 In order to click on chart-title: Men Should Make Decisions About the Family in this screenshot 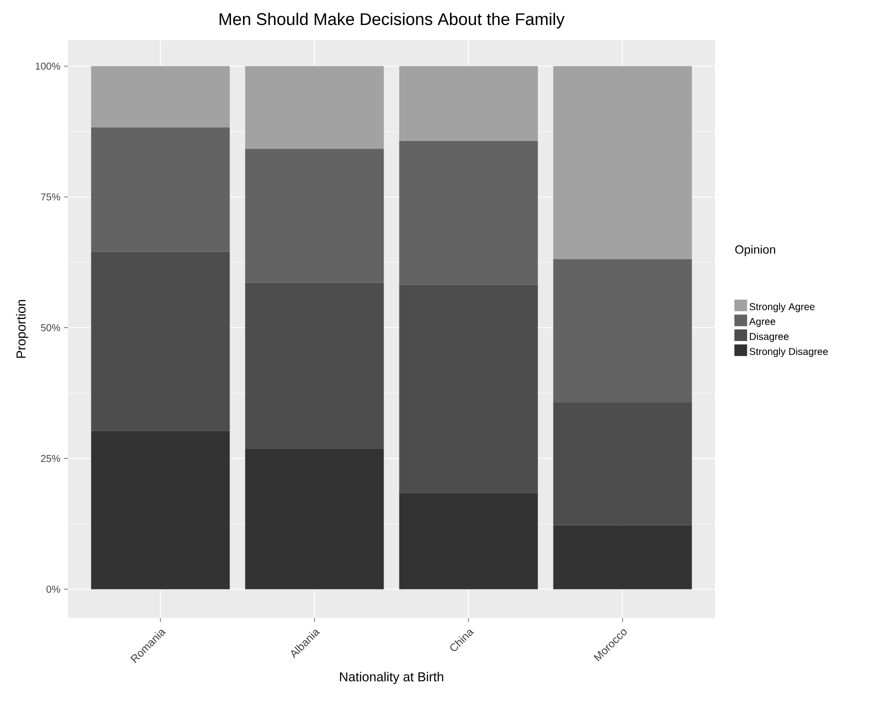, I will do `click(392, 20)`.